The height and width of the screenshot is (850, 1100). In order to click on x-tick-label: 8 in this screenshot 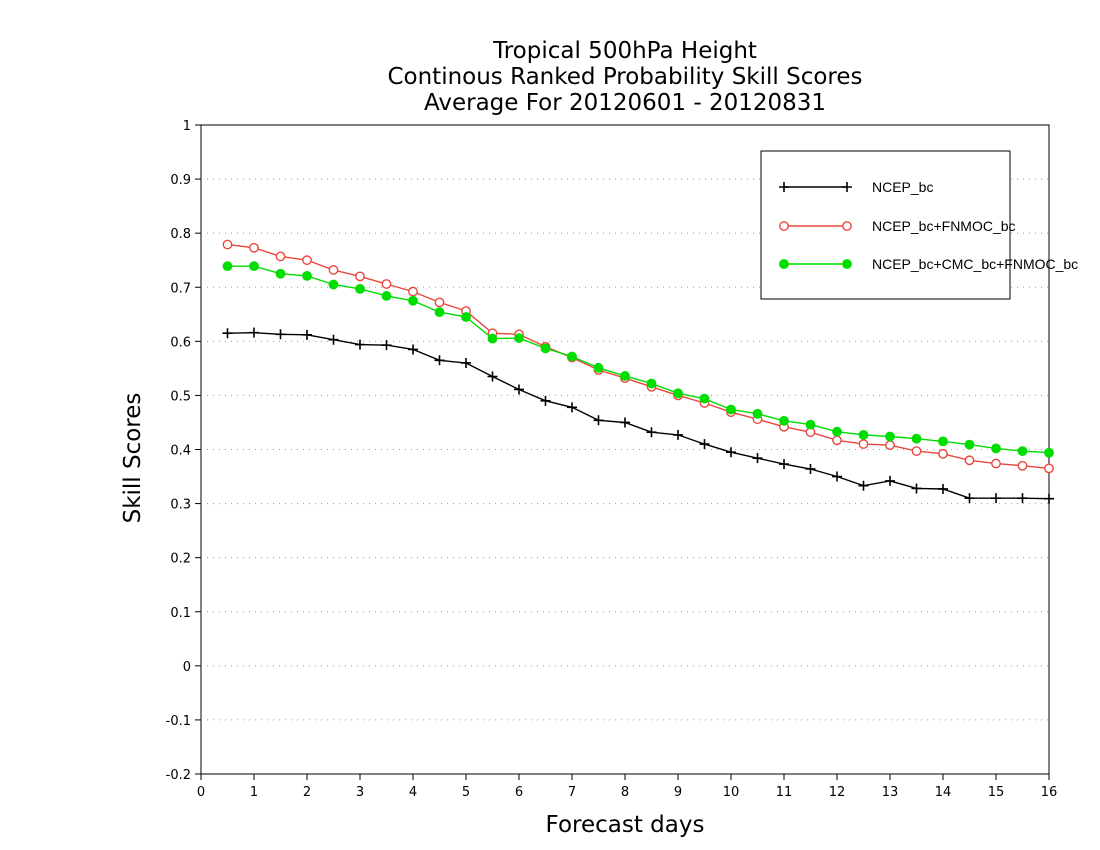, I will do `click(625, 792)`.